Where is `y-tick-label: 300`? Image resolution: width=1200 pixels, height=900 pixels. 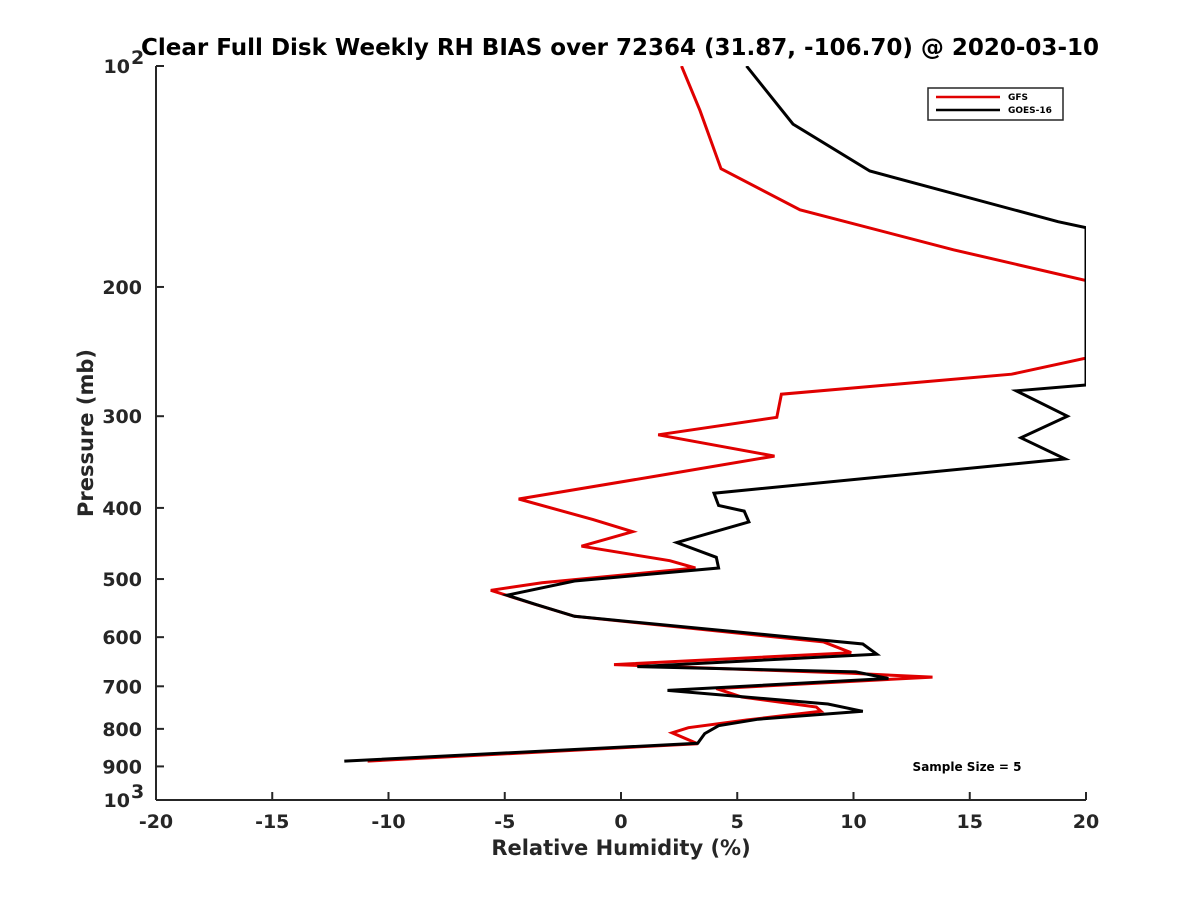
y-tick-label: 300 is located at coordinates (122, 417).